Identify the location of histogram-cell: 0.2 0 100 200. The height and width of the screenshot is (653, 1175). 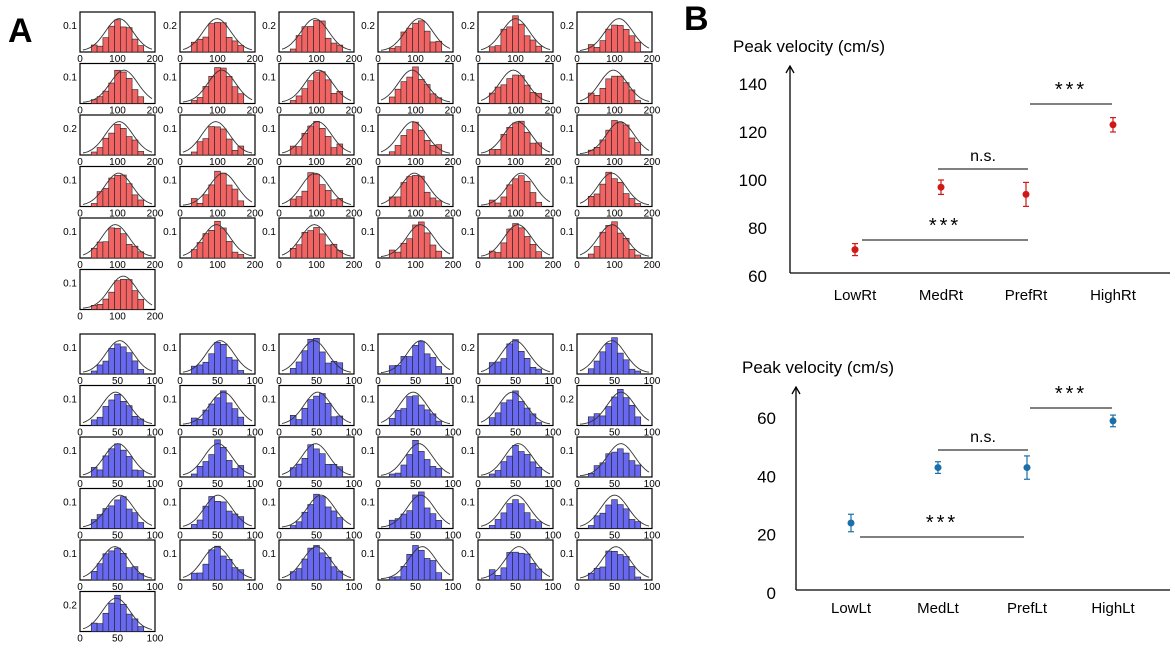
(411, 38).